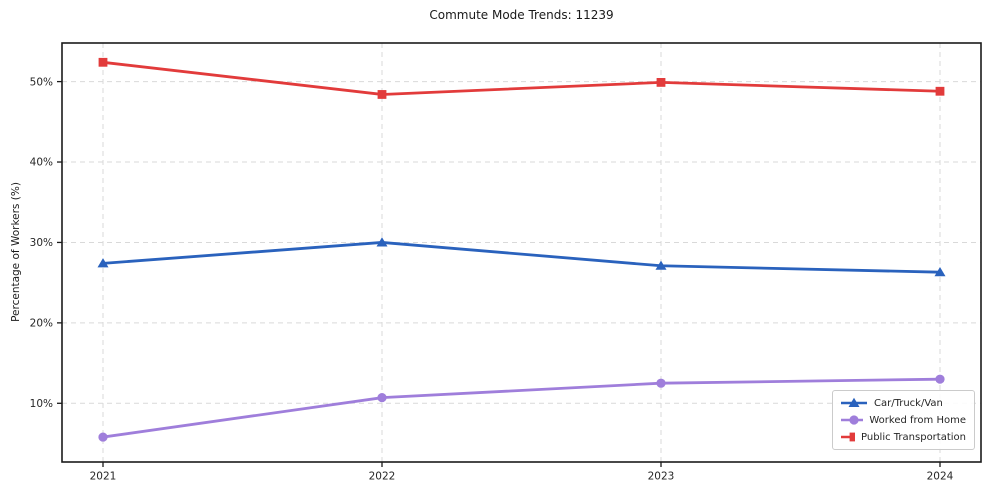 This screenshot has height=490, width=990. Describe the element at coordinates (521, 15) in the screenshot. I see `chart-title: Commute Mode Trends: 11239` at that location.